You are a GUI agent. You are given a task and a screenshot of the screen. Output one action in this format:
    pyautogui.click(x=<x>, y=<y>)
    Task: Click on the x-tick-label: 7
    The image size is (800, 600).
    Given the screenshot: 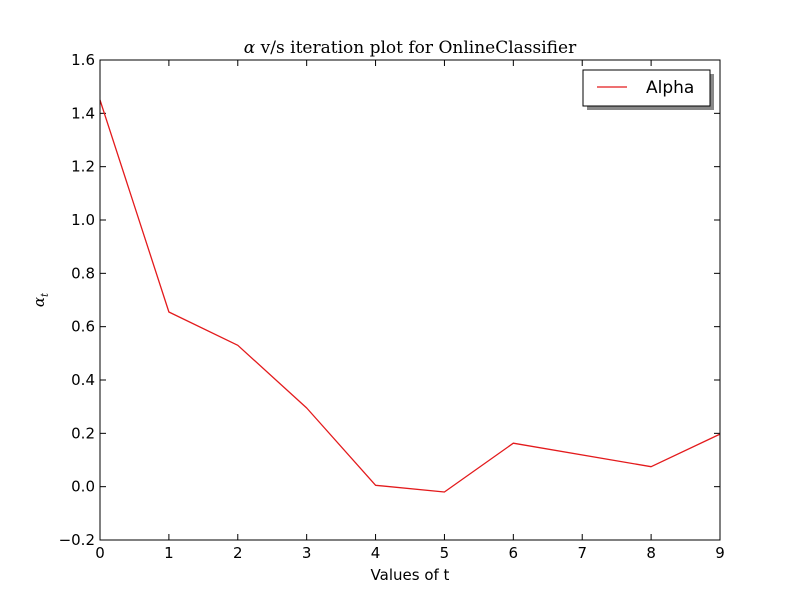 What is the action you would take?
    pyautogui.click(x=582, y=553)
    